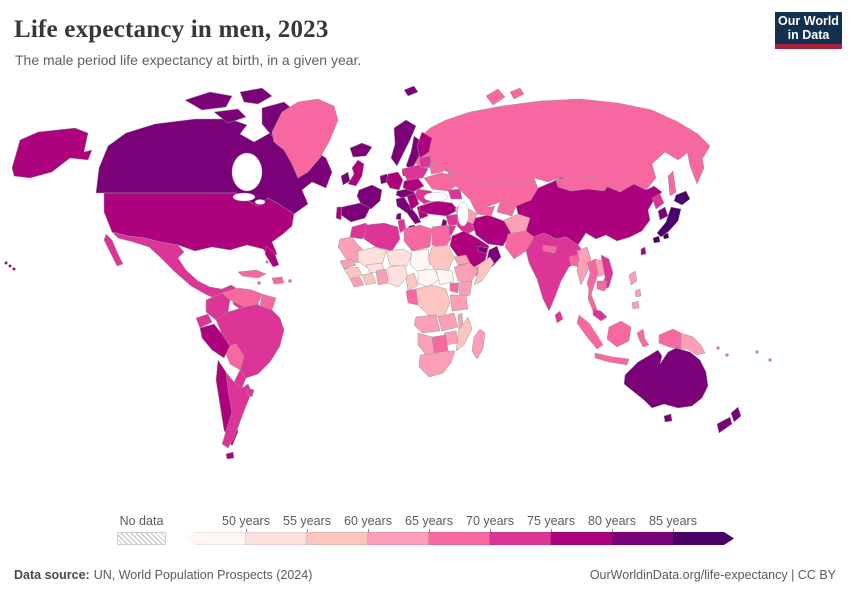  Describe the element at coordinates (382, 277) in the screenshot. I see `country-ghana-region` at that location.